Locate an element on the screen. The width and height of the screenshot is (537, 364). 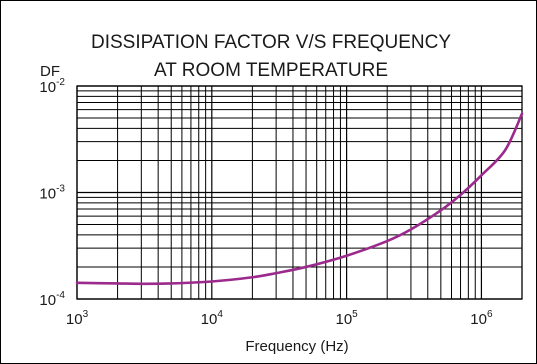
x-tick-label: 10³ is located at coordinates (77, 318).